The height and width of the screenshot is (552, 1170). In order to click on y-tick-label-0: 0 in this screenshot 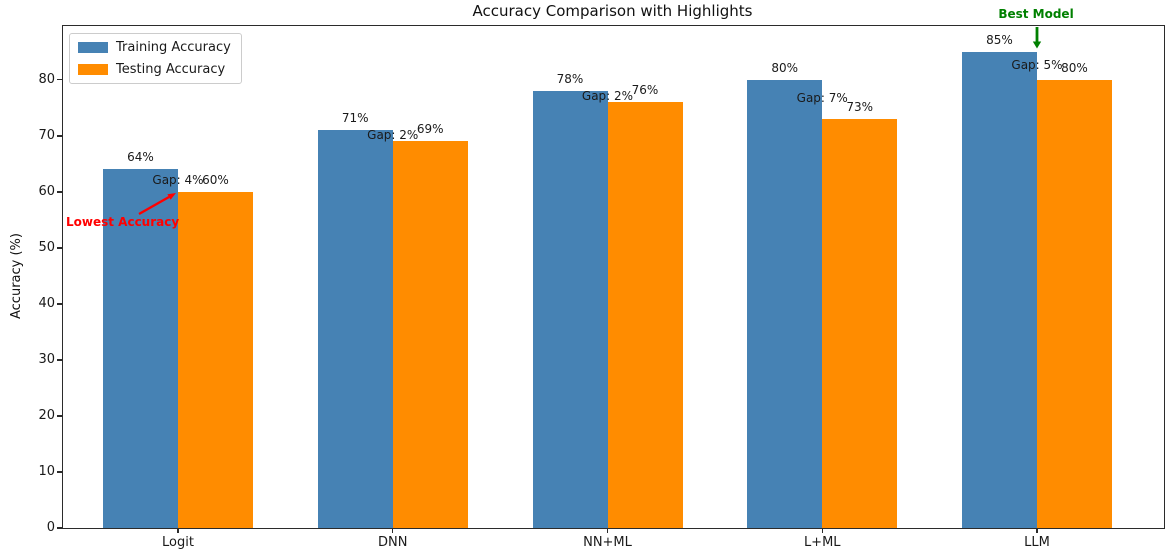, I will do `click(50, 527)`.